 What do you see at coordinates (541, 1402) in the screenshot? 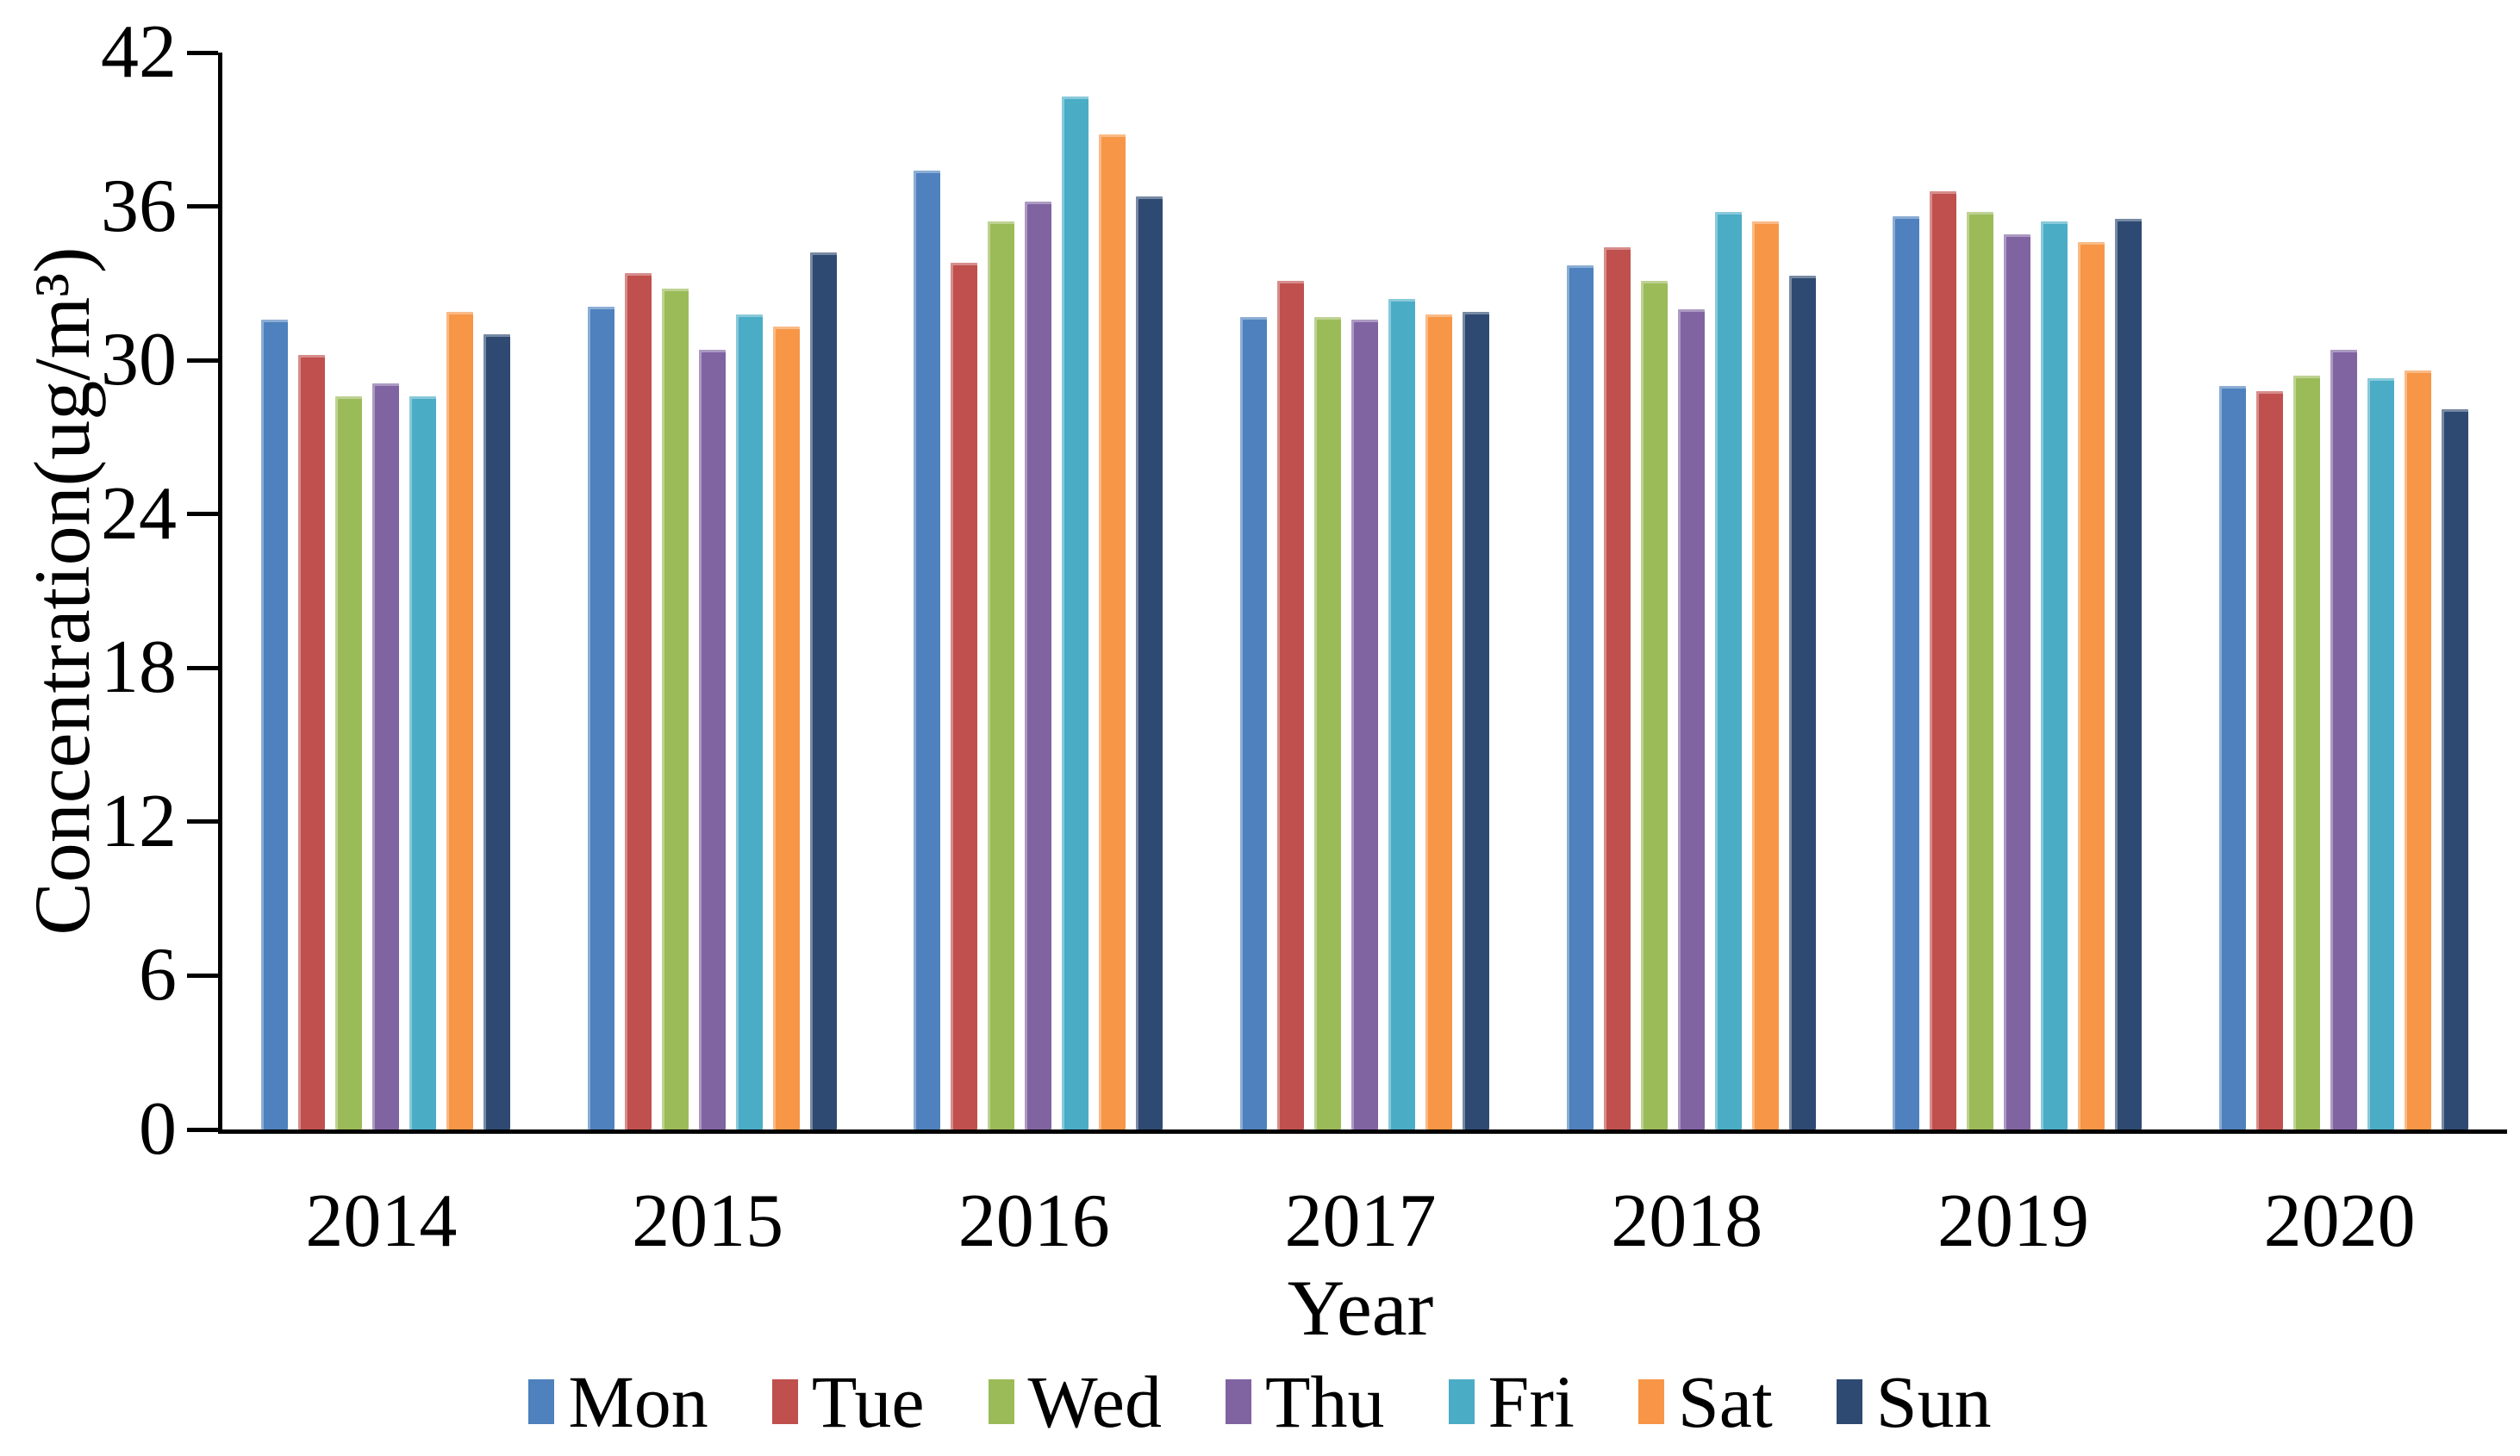
I see `legend-swatch-mon` at bounding box center [541, 1402].